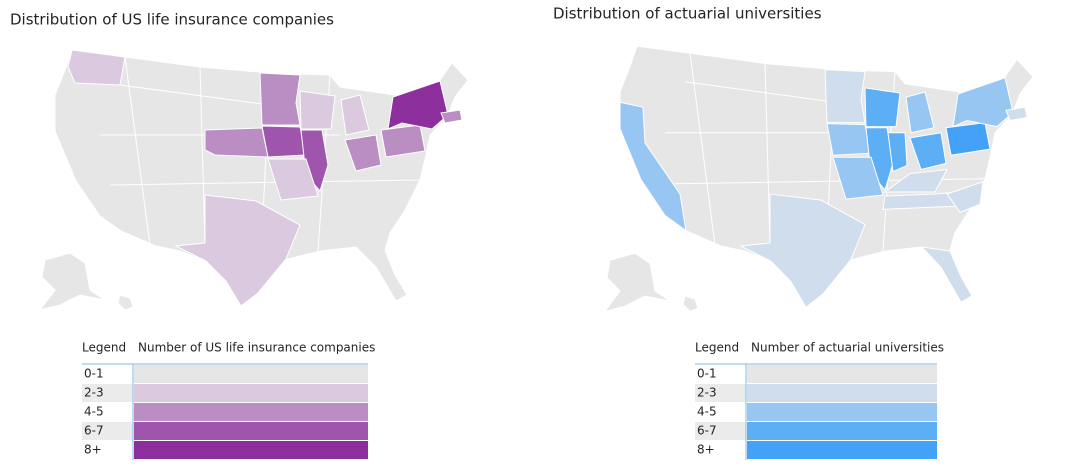 The width and height of the screenshot is (1092, 470). What do you see at coordinates (847, 348) in the screenshot?
I see `table-header: Number of actuarial universities` at bounding box center [847, 348].